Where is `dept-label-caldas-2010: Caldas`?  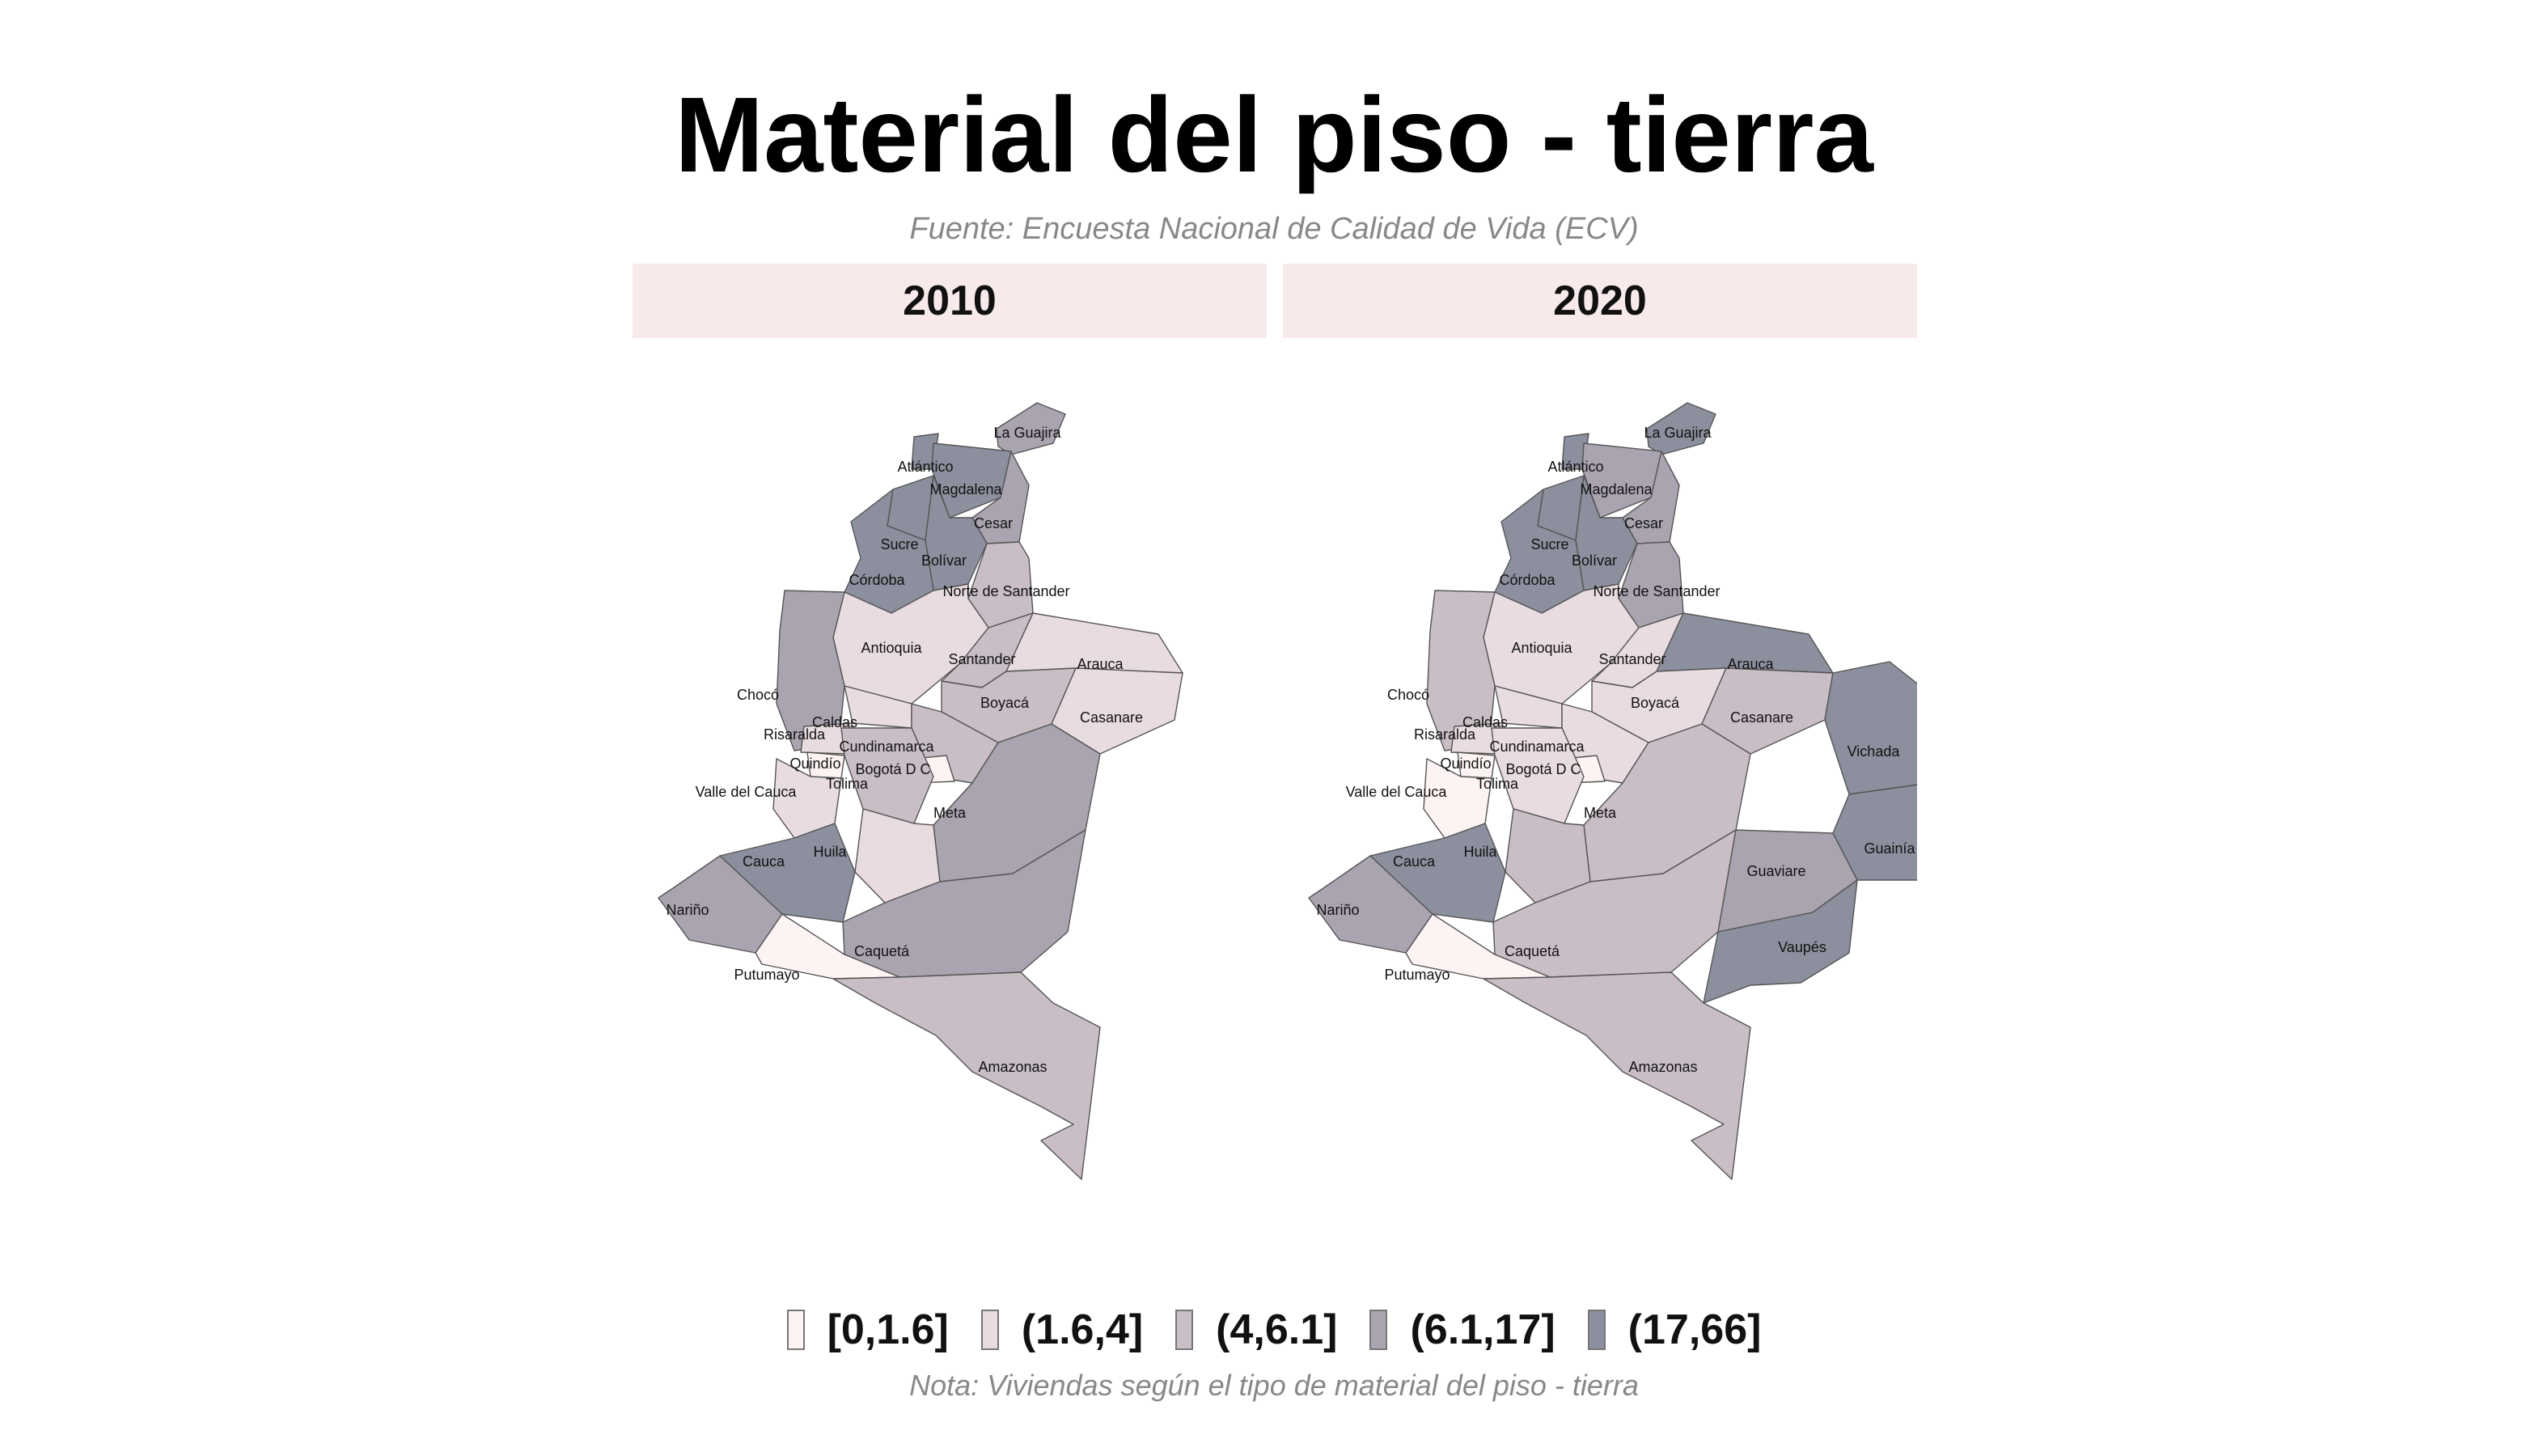 dept-label-caldas-2010: Caldas is located at coordinates (835, 722).